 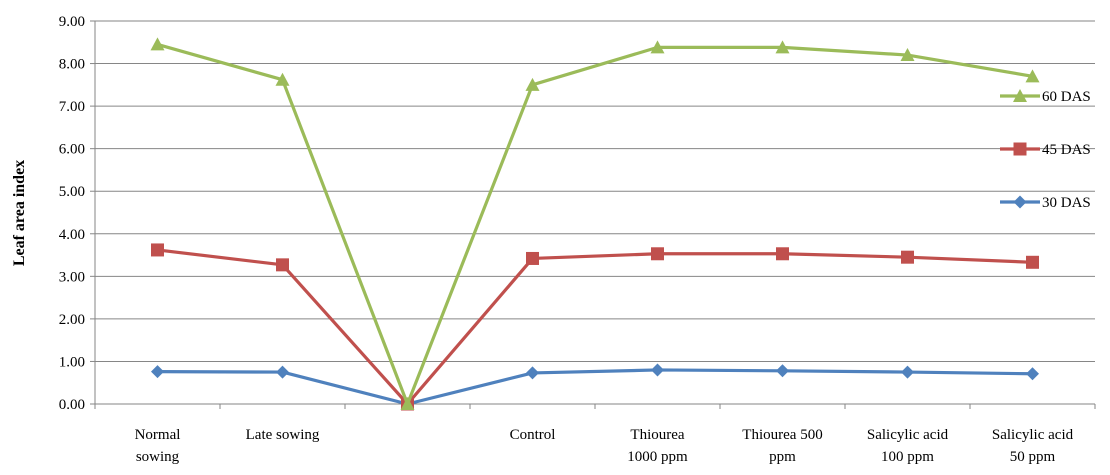 I want to click on y-tick-label: 1.00, so click(x=72, y=362).